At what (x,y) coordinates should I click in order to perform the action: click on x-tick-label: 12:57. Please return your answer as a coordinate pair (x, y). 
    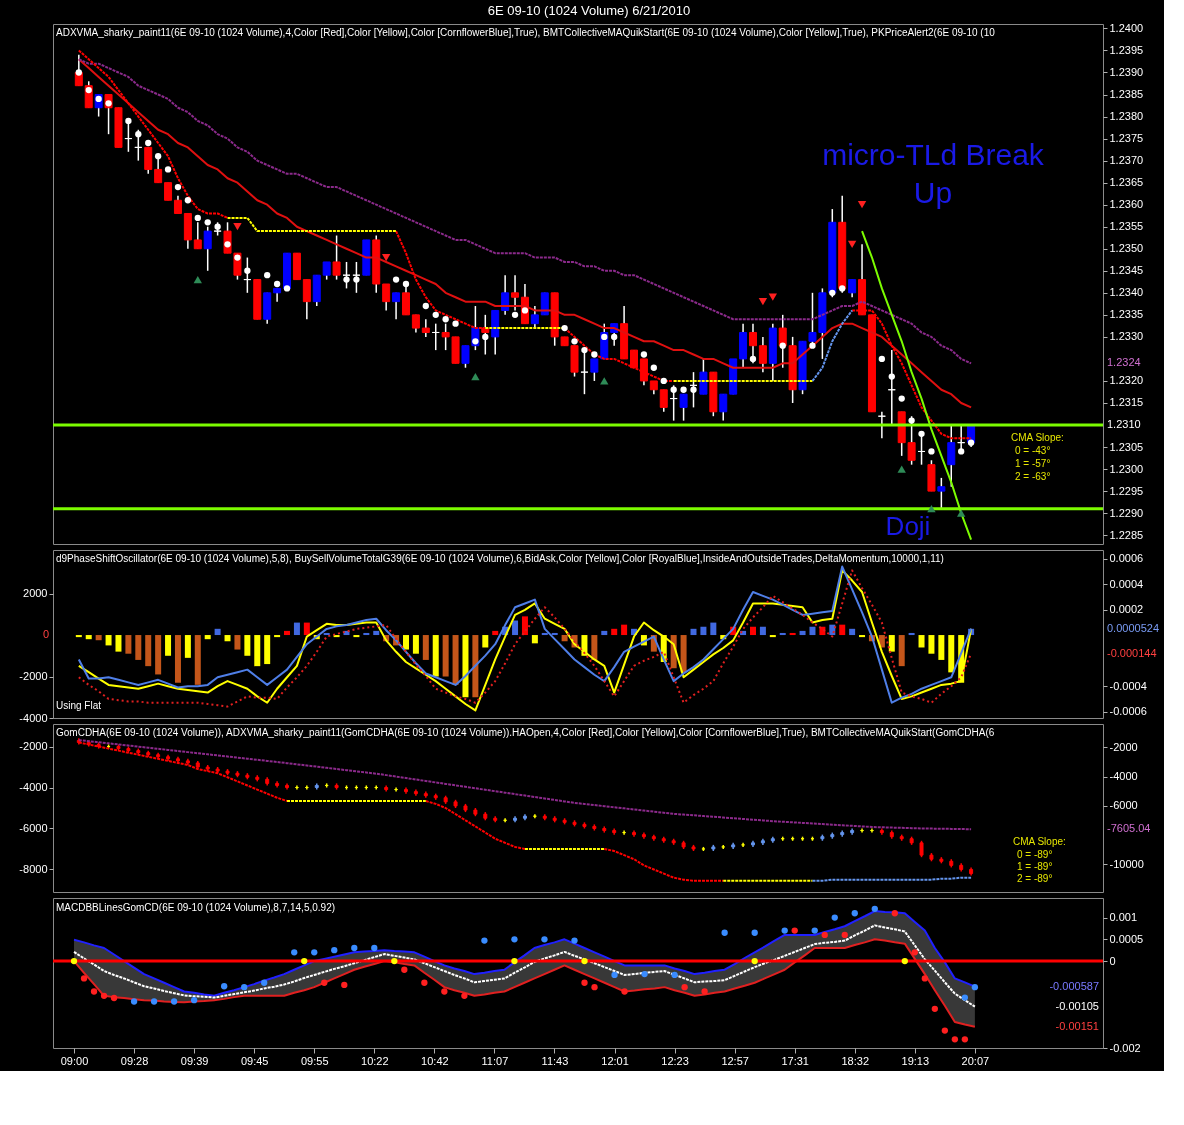
    Looking at the image, I should click on (735, 1060).